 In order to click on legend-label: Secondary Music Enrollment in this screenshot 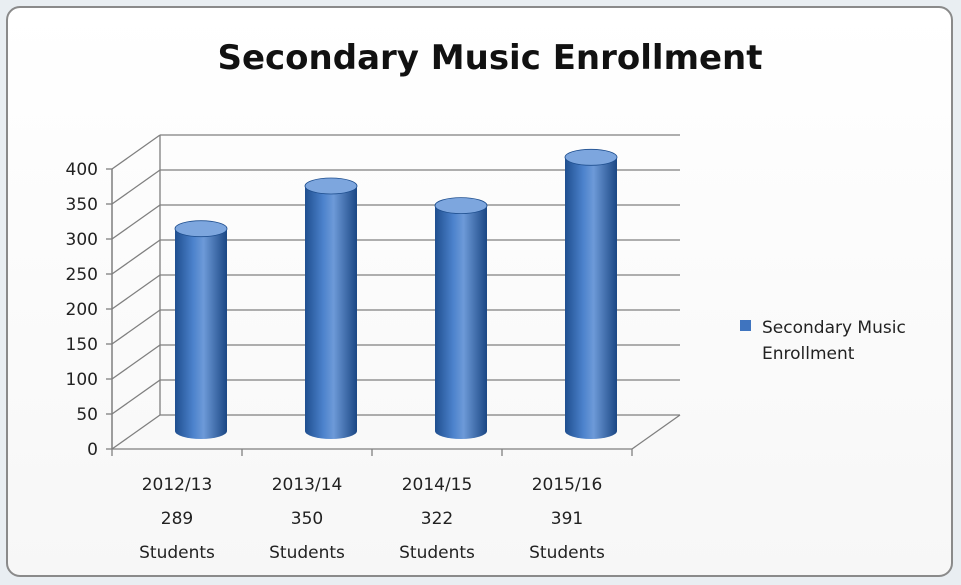, I will do `click(834, 341)`.